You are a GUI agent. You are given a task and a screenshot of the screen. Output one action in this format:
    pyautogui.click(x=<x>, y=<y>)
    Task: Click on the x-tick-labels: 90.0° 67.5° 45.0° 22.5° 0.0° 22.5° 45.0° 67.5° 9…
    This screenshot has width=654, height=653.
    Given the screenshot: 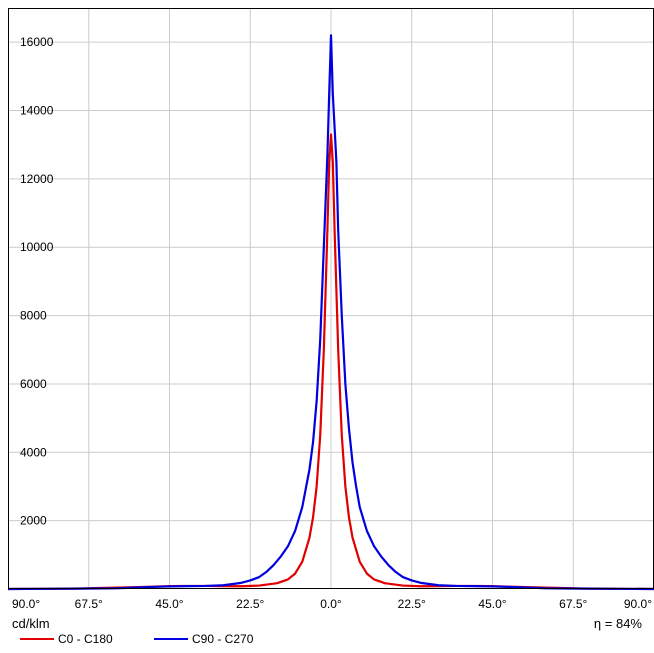 What is the action you would take?
    pyautogui.click(x=332, y=604)
    